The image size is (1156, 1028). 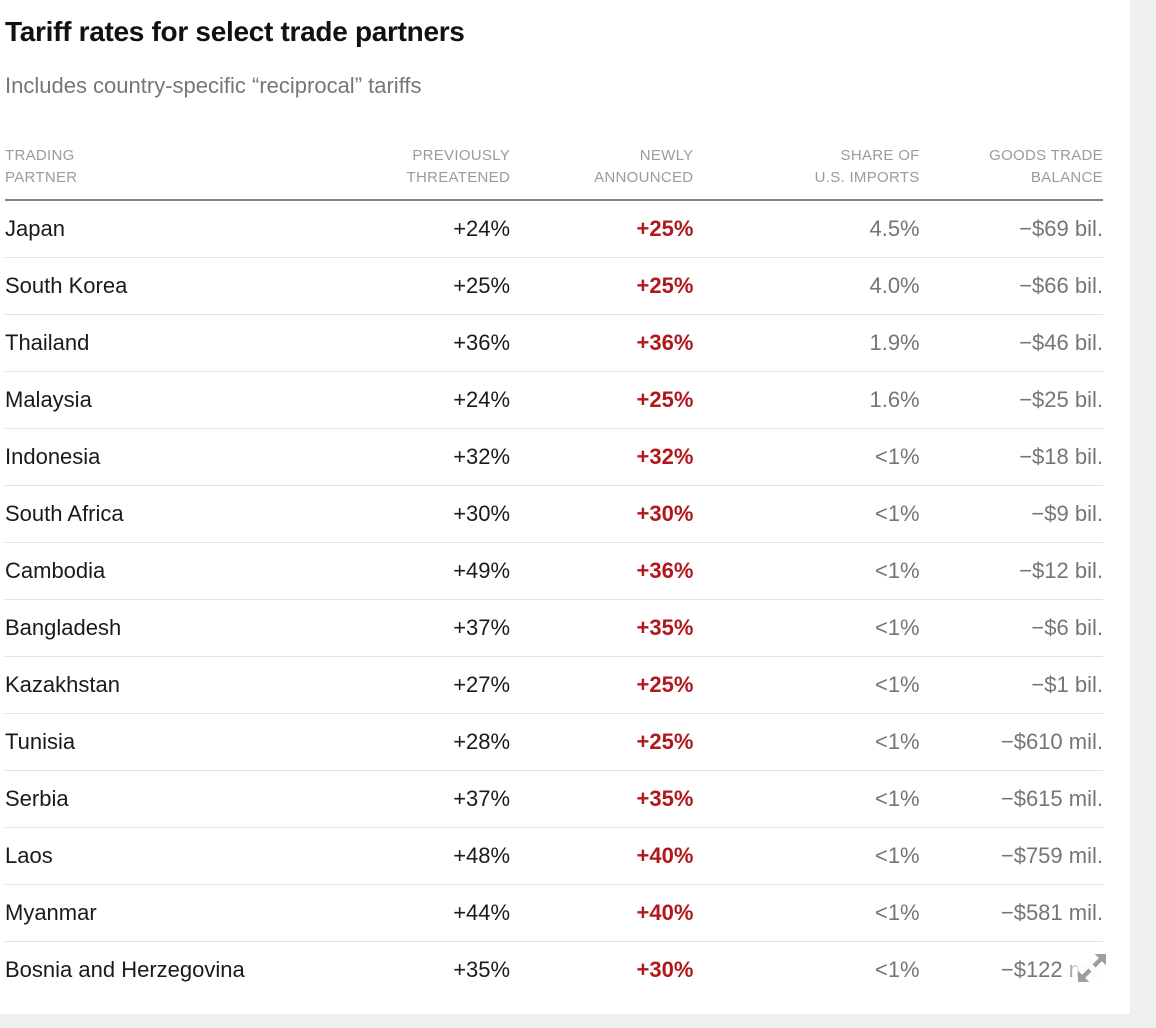 What do you see at coordinates (1051, 912) in the screenshot?
I see `trade-balance-cell: −$581 mil.` at bounding box center [1051, 912].